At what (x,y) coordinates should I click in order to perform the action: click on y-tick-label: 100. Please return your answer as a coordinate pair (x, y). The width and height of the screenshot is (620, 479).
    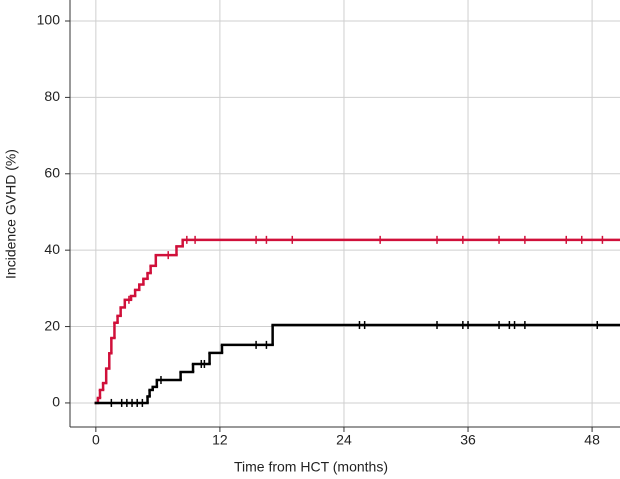
    Looking at the image, I should click on (49, 20).